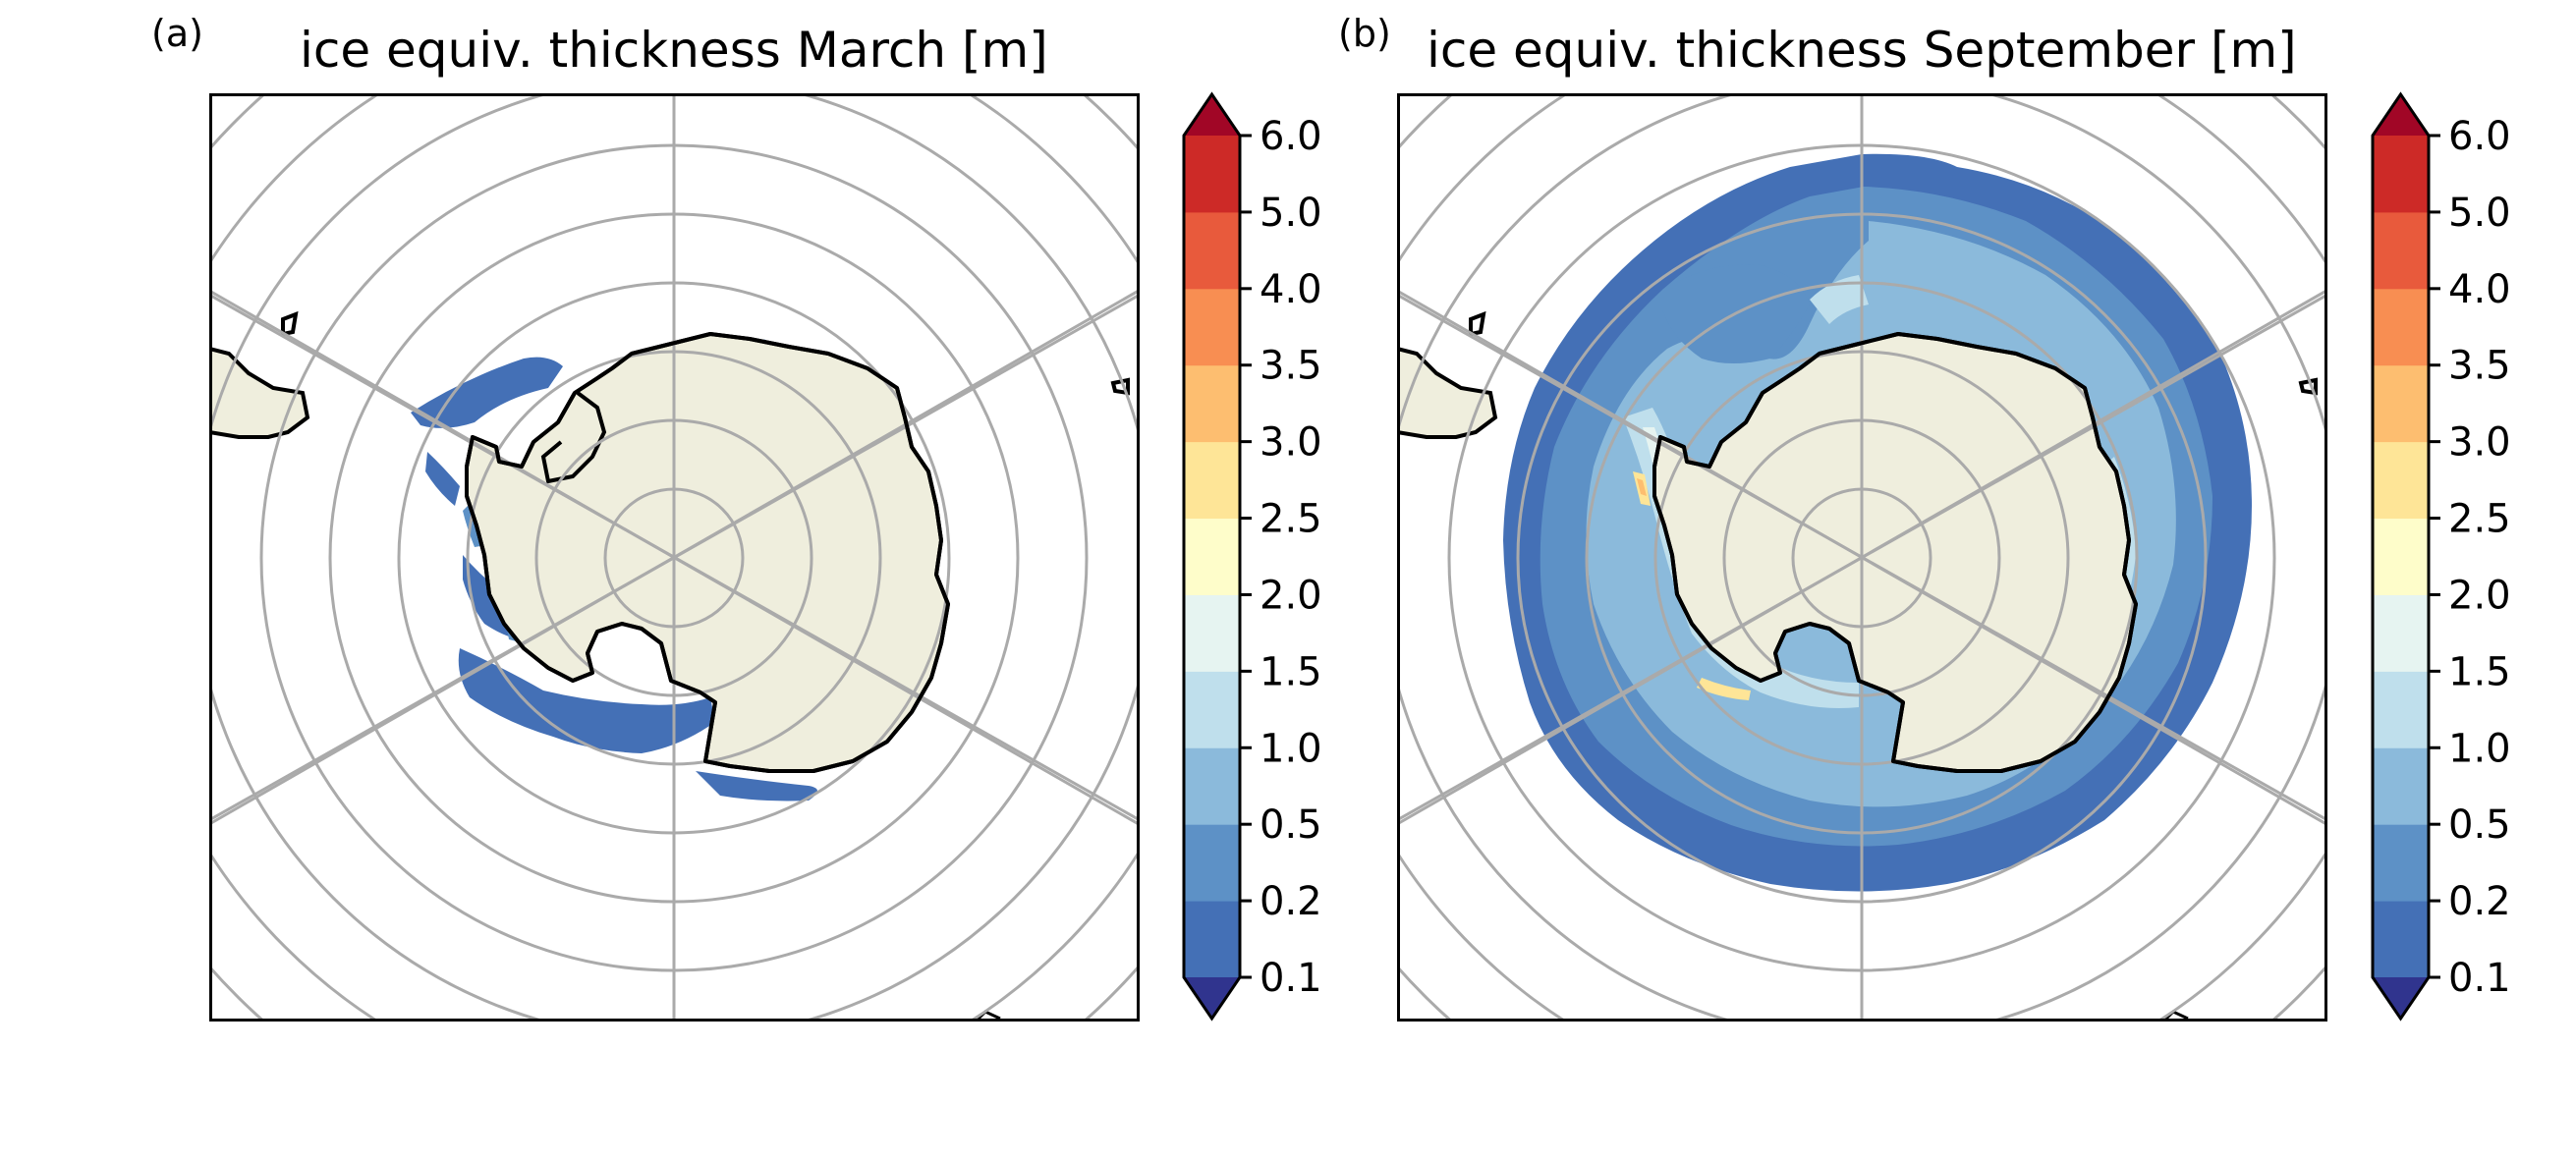 The width and height of the screenshot is (2576, 1160). What do you see at coordinates (1252, 559) in the screenshot?
I see `colorbar-march: 0.1 0.2 0.5 1.0 1.5 2.0 2.5 3.0 3.5 4.0 5.0 6.0` at bounding box center [1252, 559].